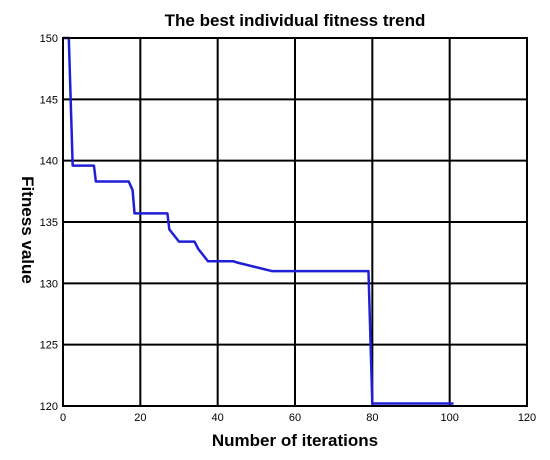  What do you see at coordinates (63, 418) in the screenshot?
I see `x-tick-label: 0` at bounding box center [63, 418].